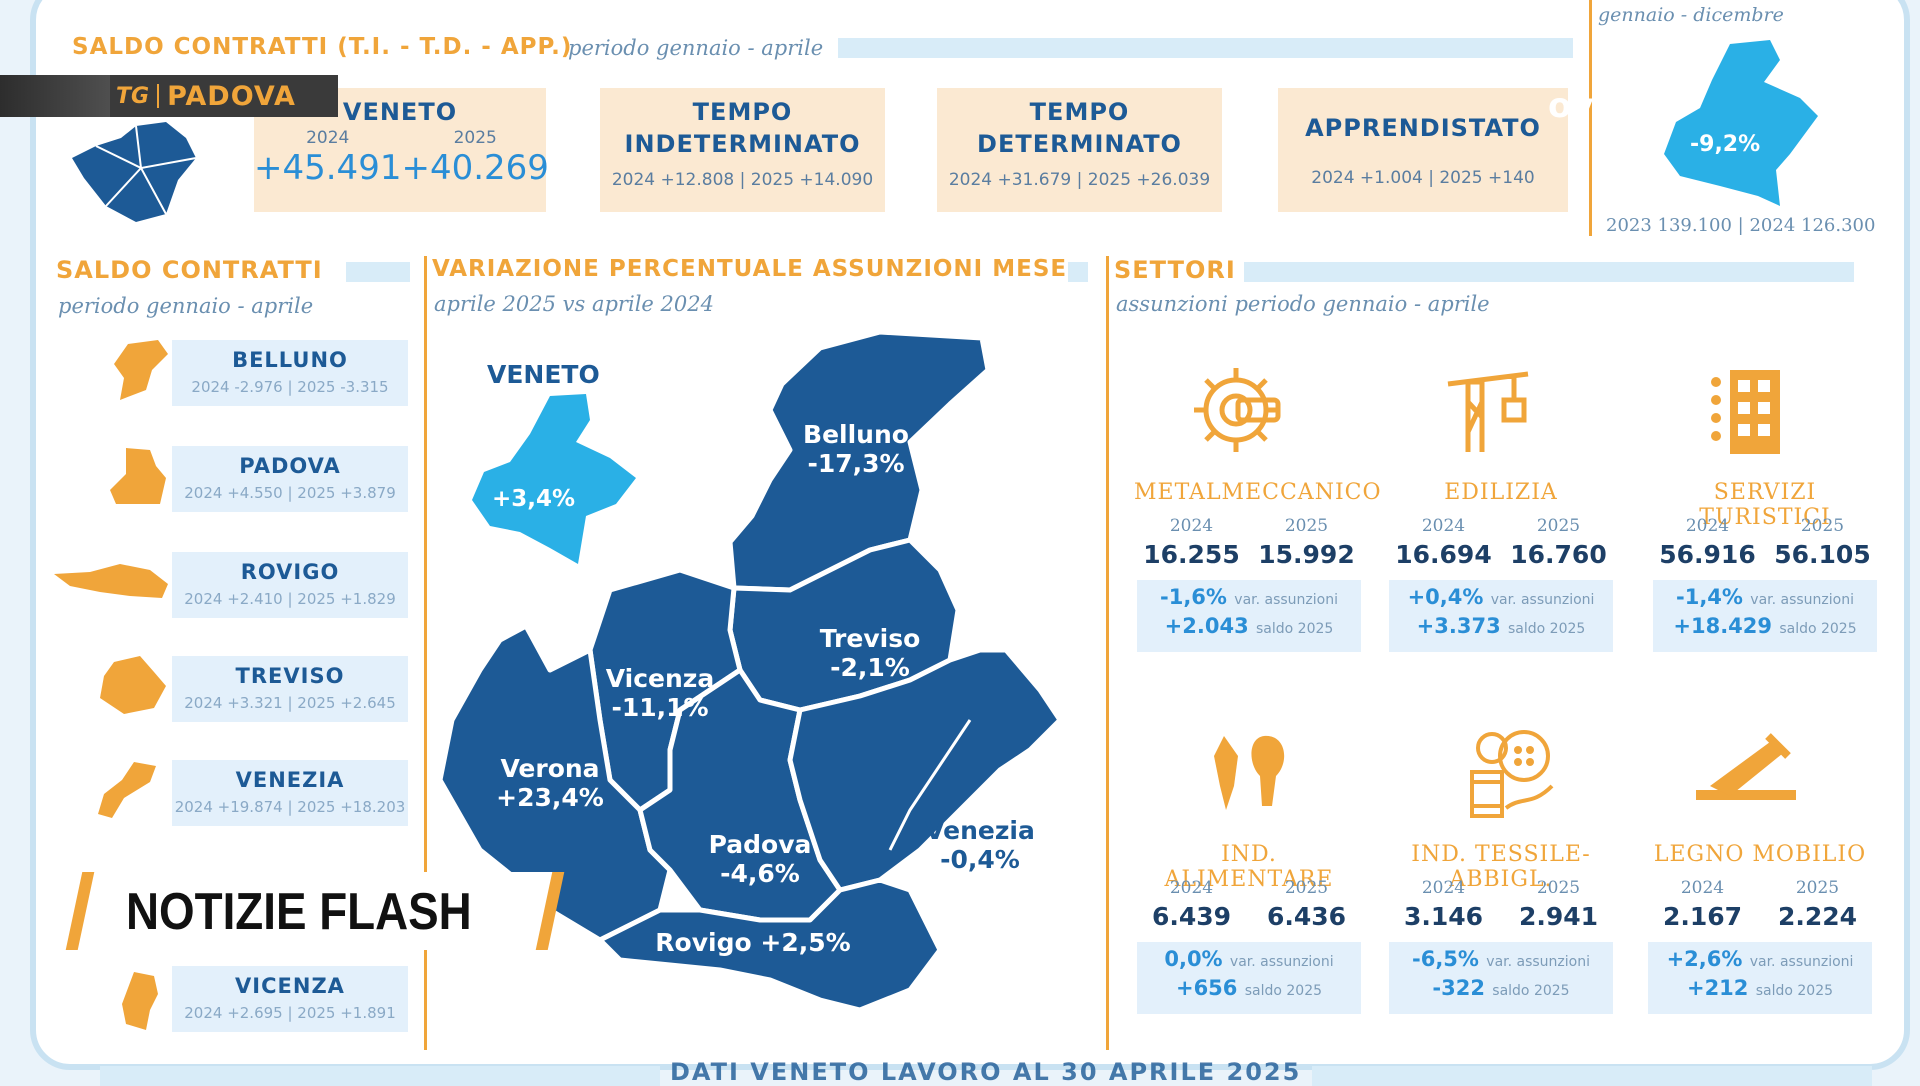  Describe the element at coordinates (1175, 270) in the screenshot. I see `right-panel-title: SETTORI` at that location.